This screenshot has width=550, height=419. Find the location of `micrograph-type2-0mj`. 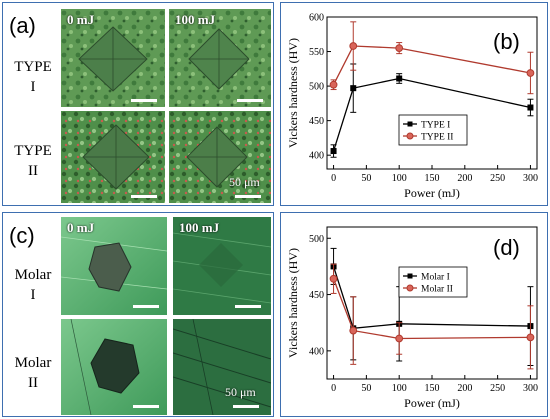

micrograph-type2-0mj is located at coordinates (113, 157).